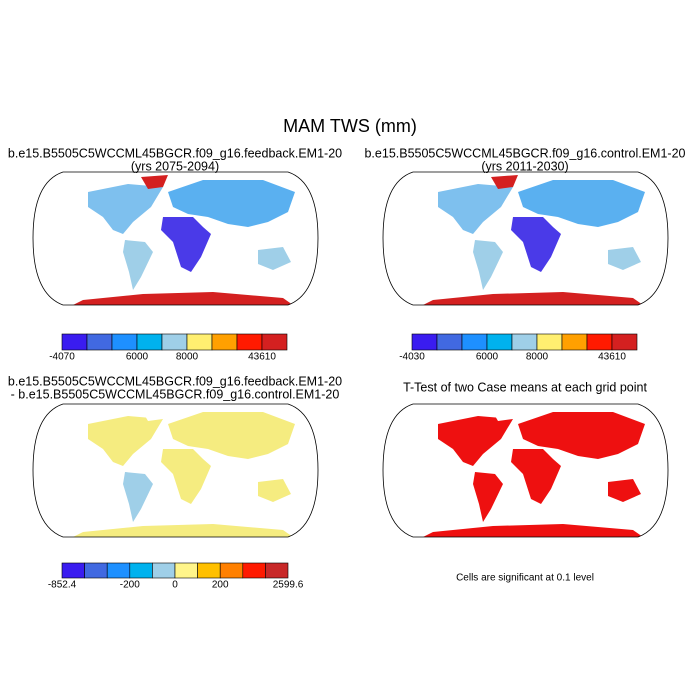 The width and height of the screenshot is (700, 700). What do you see at coordinates (130, 585) in the screenshot?
I see `colorbar-label: -200` at bounding box center [130, 585].